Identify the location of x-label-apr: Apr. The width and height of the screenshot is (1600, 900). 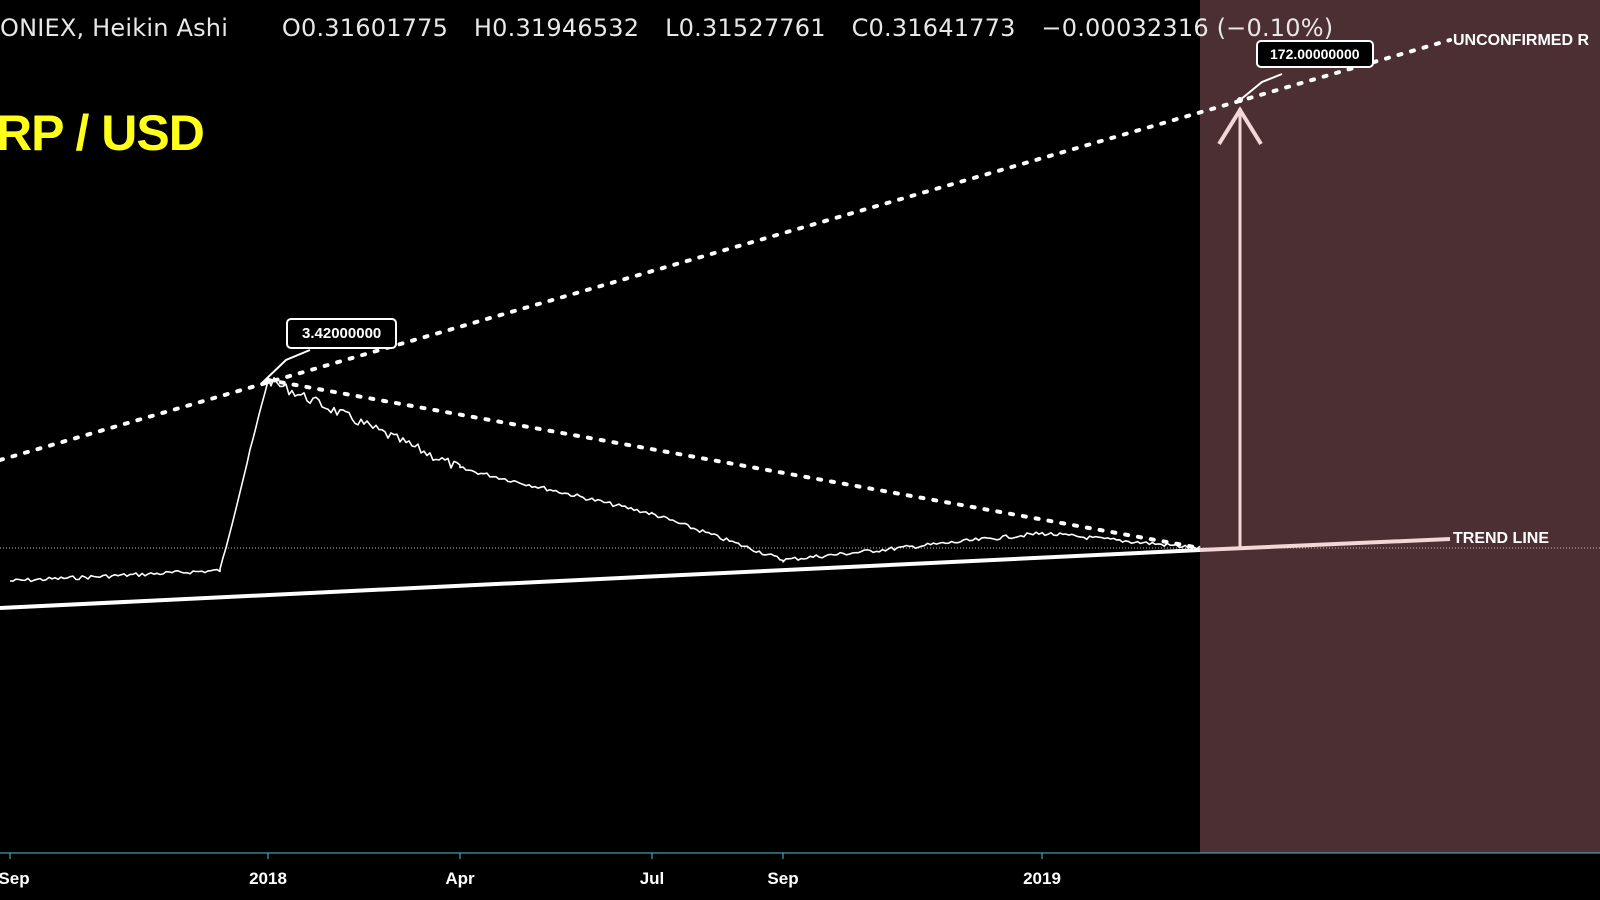
(460, 878).